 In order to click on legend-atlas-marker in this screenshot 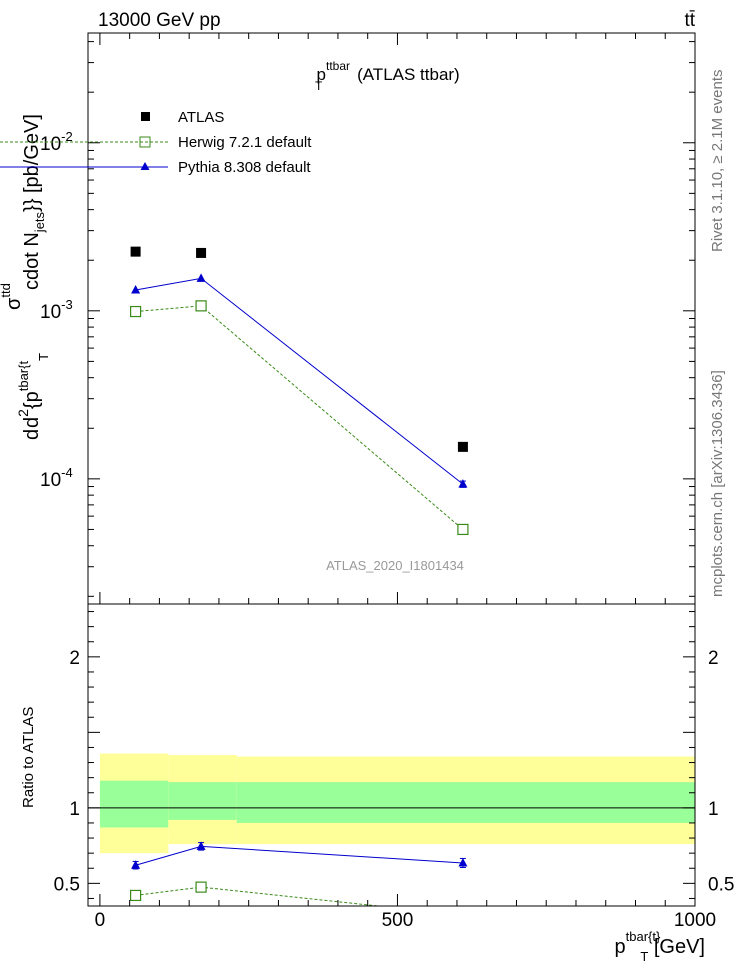, I will do `click(145, 116)`.